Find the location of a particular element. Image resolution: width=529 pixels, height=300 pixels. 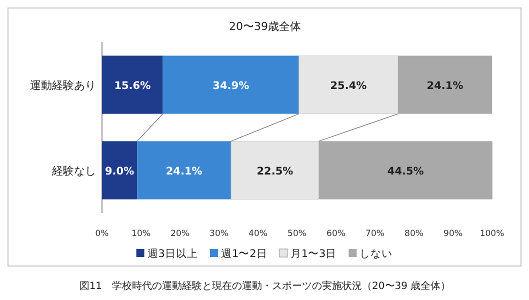

x-tick-label: 0% is located at coordinates (102, 234).